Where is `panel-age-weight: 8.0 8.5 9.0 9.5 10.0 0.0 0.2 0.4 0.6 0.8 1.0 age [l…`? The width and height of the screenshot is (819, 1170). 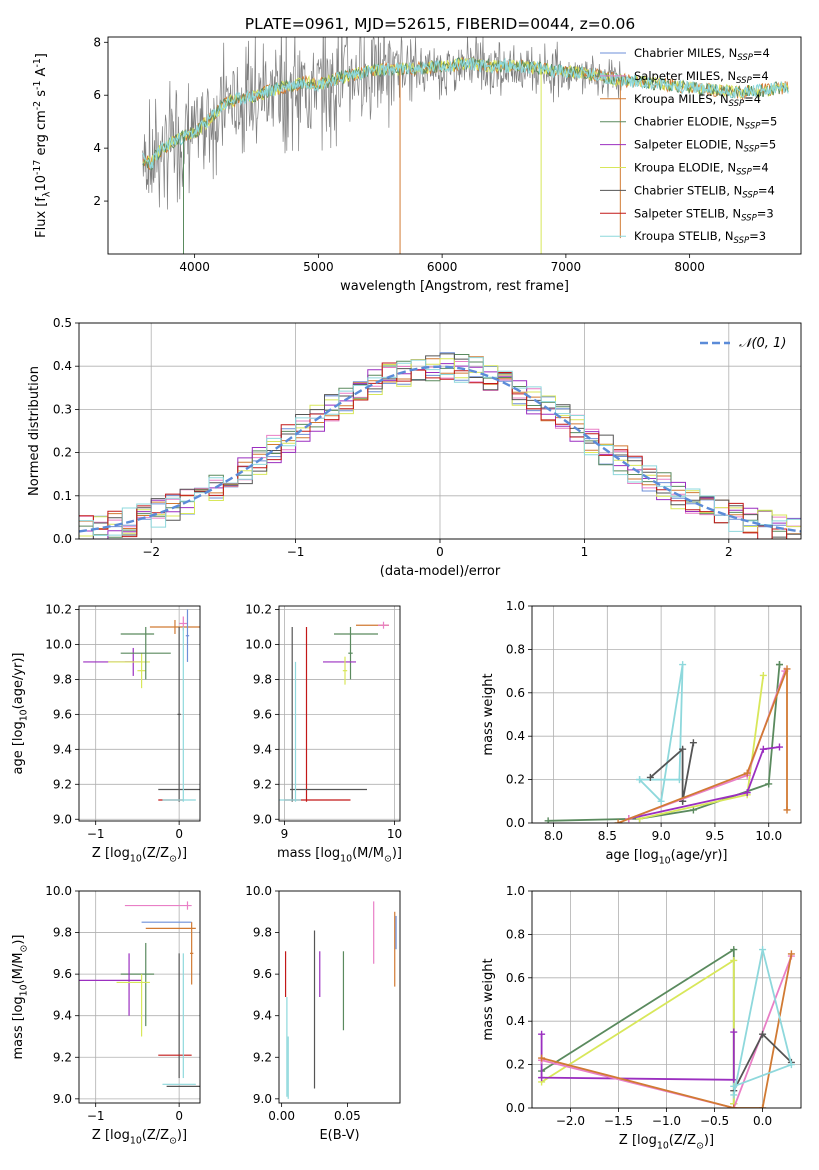
panel-age-weight: 8.0 8.5 9.0 9.5 10.0 0.0 0.2 0.4 0.6 0.8 1.0 age [l… is located at coordinates (641, 733).